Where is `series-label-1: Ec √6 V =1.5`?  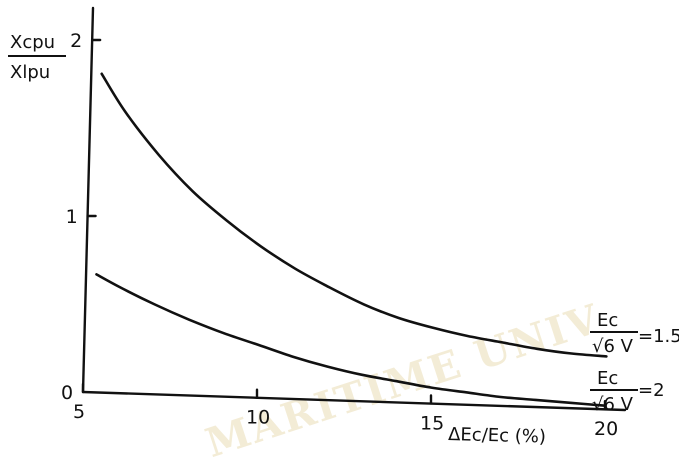
series-label-1: Ec √6 V =1.5 is located at coordinates (634, 333).